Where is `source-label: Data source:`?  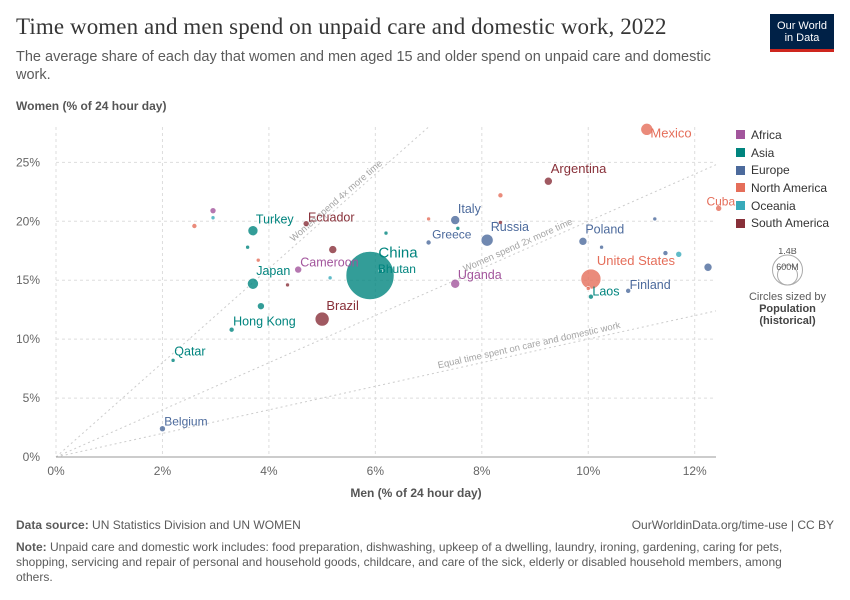
source-label: Data source: is located at coordinates (52, 525).